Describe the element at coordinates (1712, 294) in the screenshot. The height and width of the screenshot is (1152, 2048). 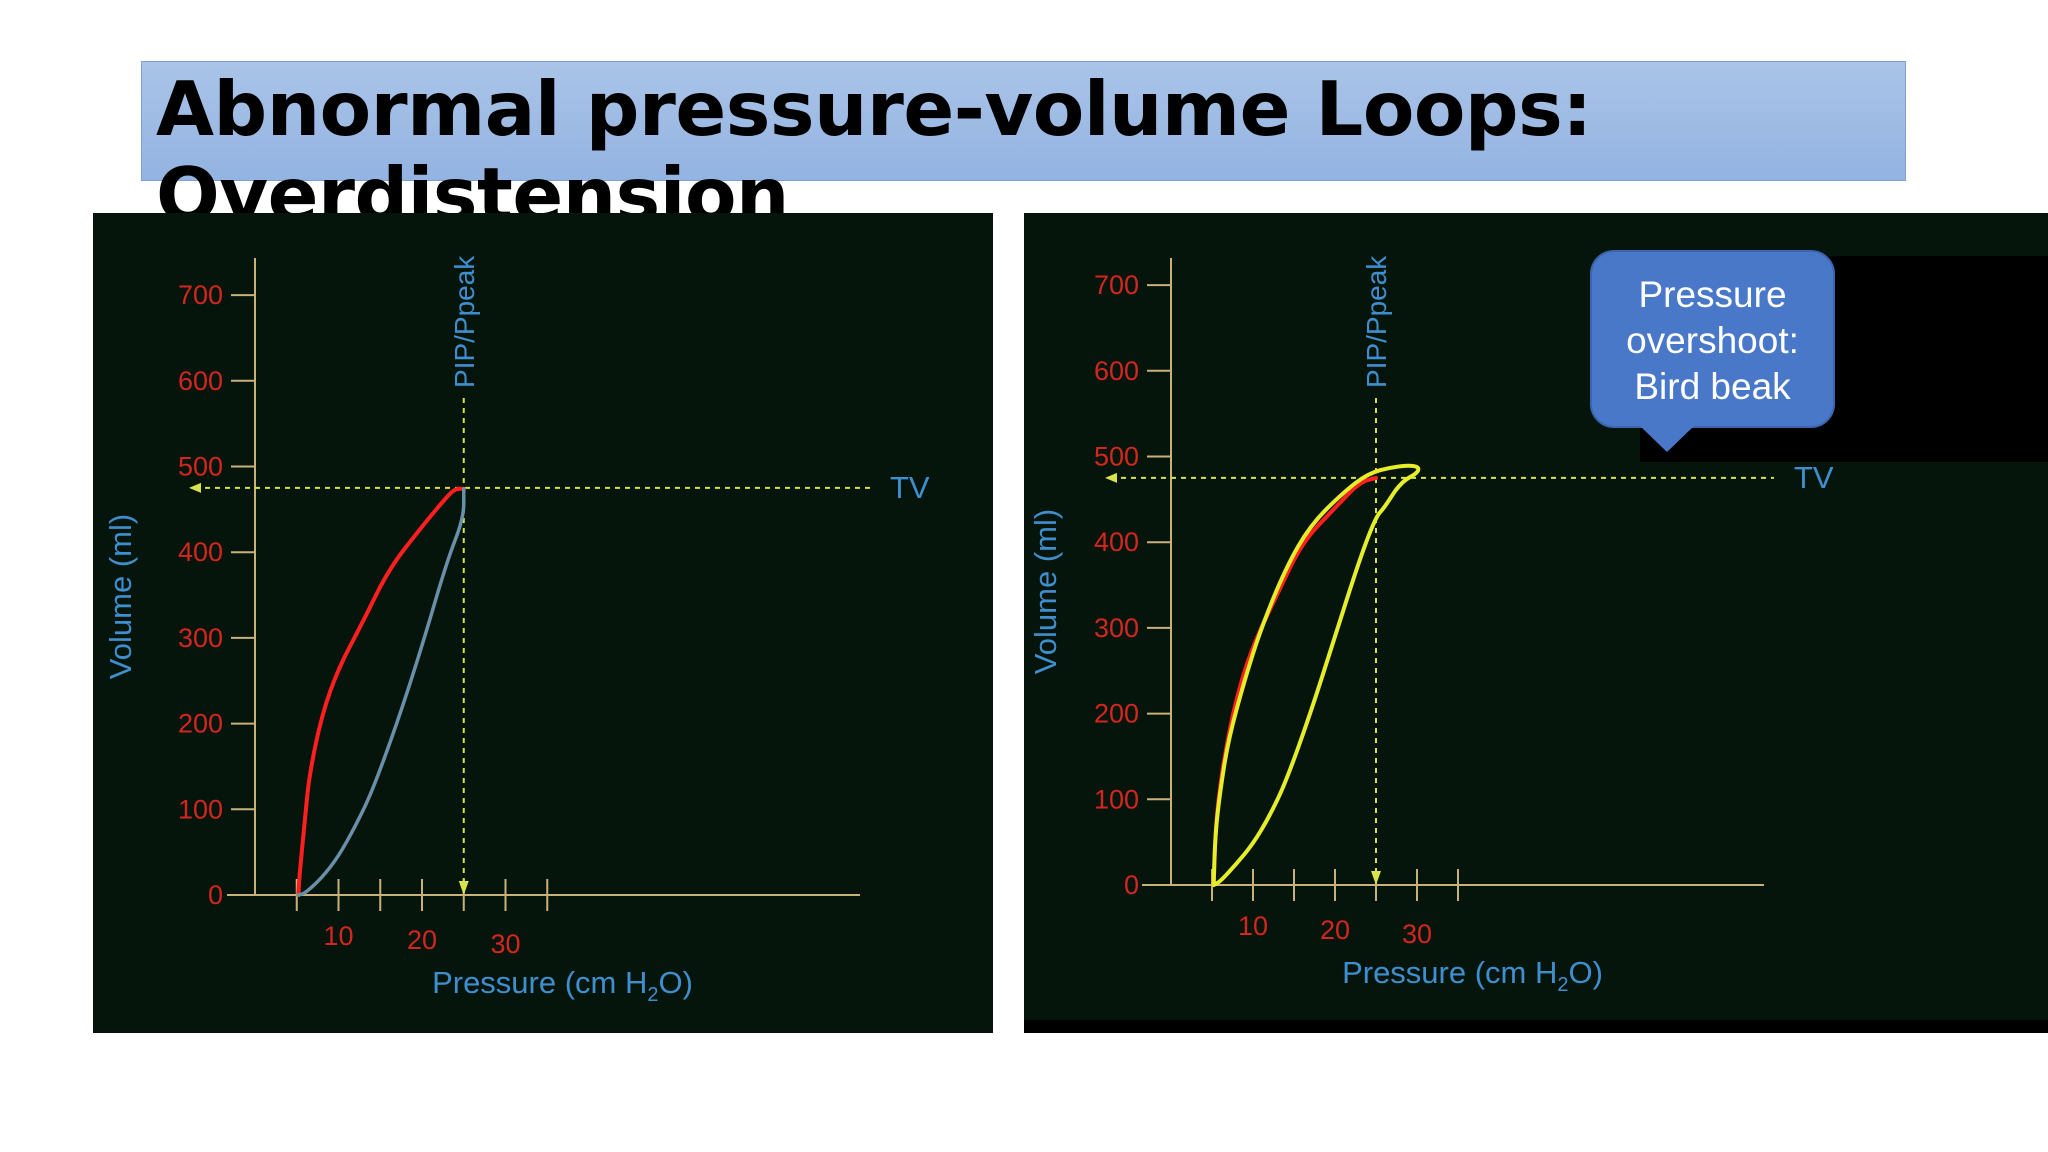
I see `callout-line-1: Pressure` at that location.